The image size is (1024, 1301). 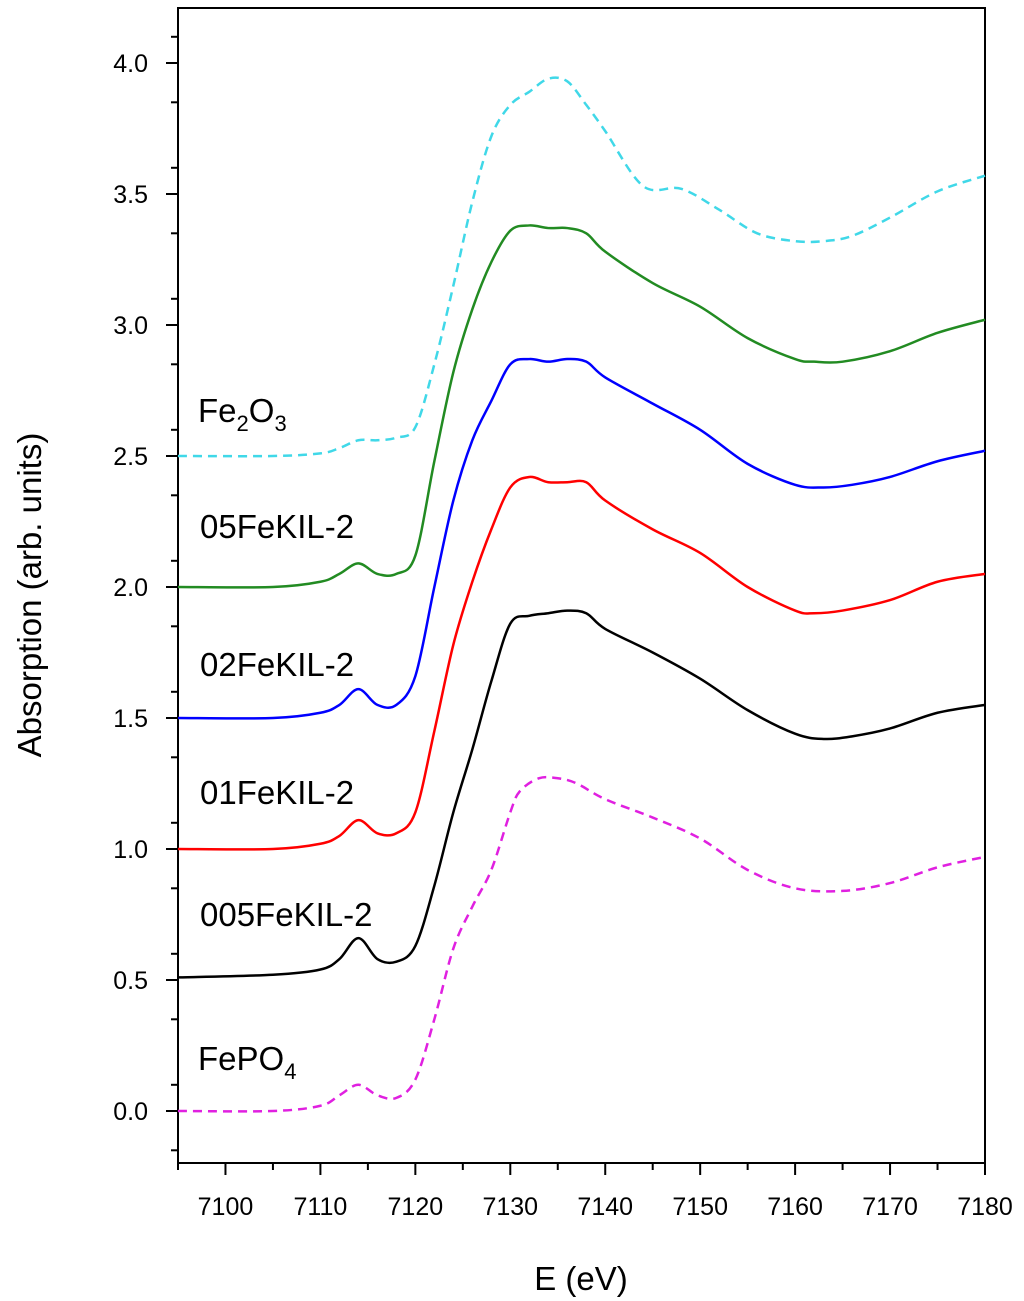 I want to click on x-tick-label: 7160, so click(x=795, y=1207).